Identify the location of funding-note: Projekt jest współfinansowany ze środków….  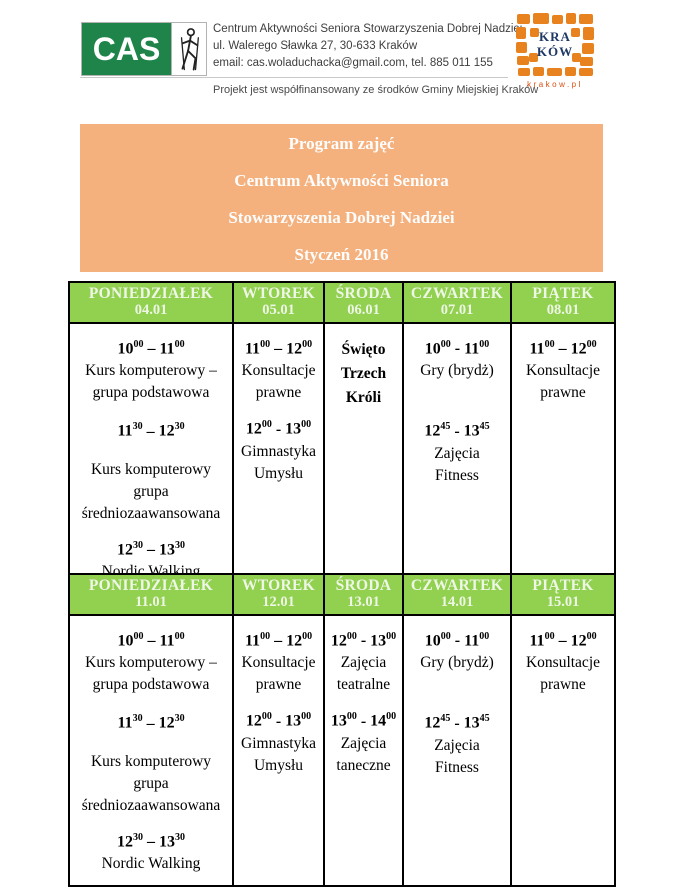
(376, 90).